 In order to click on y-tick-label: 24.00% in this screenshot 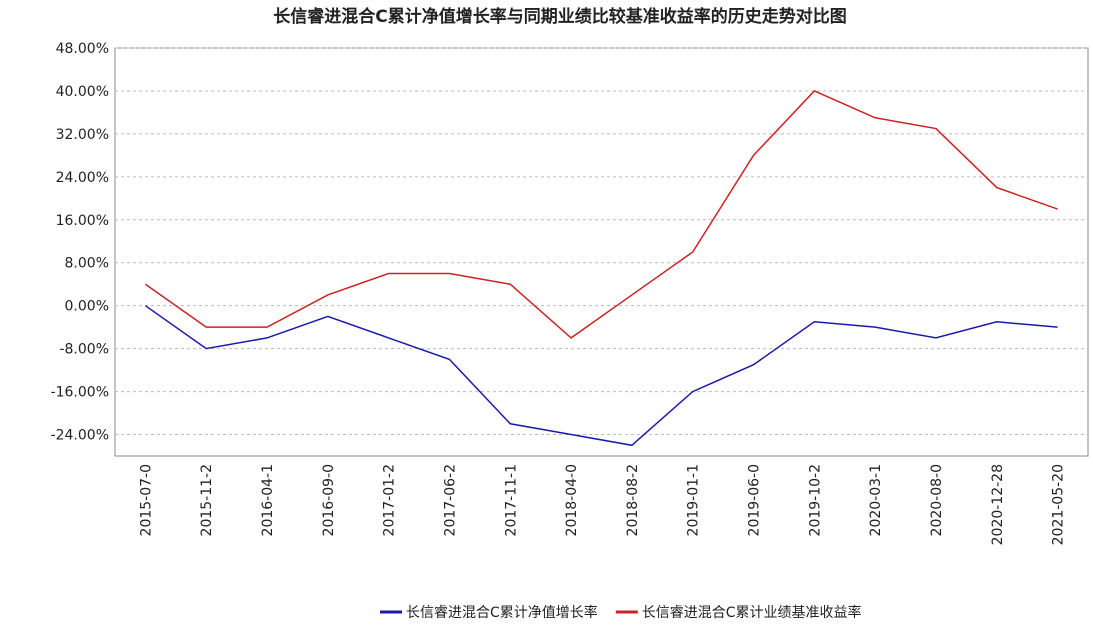, I will do `click(82, 178)`.